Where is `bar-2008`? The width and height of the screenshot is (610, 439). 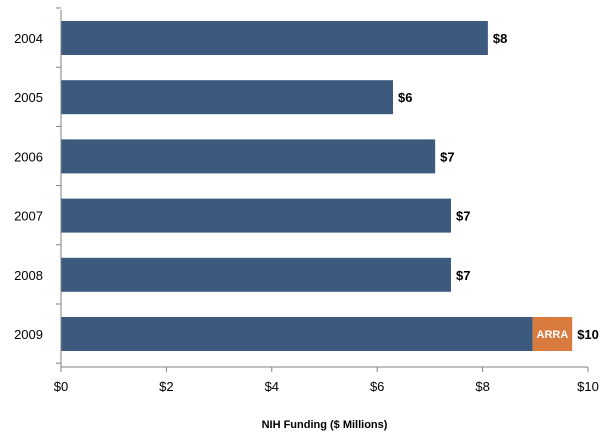
bar-2008 is located at coordinates (256, 274).